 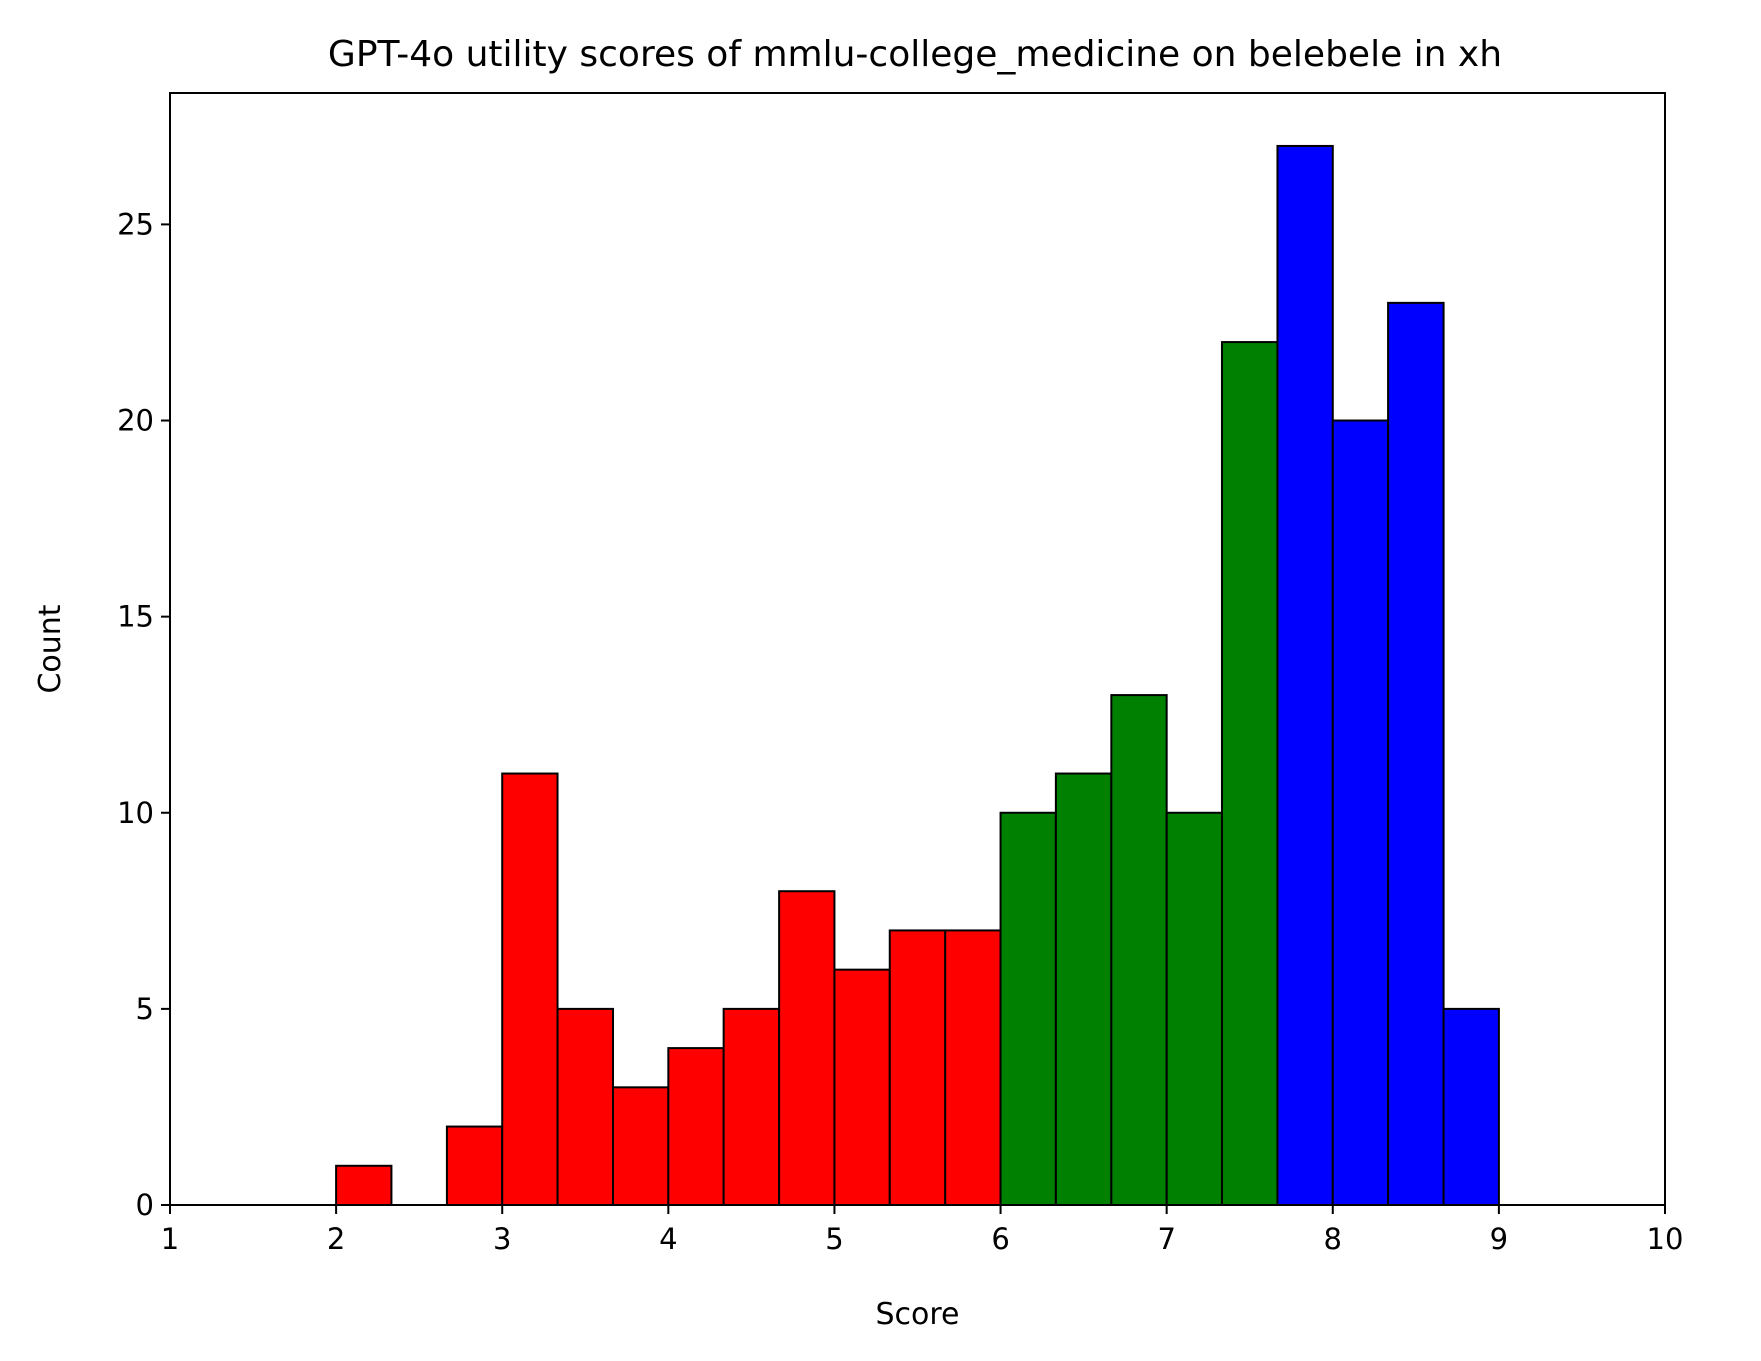 What do you see at coordinates (668, 1239) in the screenshot?
I see `x-tick-label: 4` at bounding box center [668, 1239].